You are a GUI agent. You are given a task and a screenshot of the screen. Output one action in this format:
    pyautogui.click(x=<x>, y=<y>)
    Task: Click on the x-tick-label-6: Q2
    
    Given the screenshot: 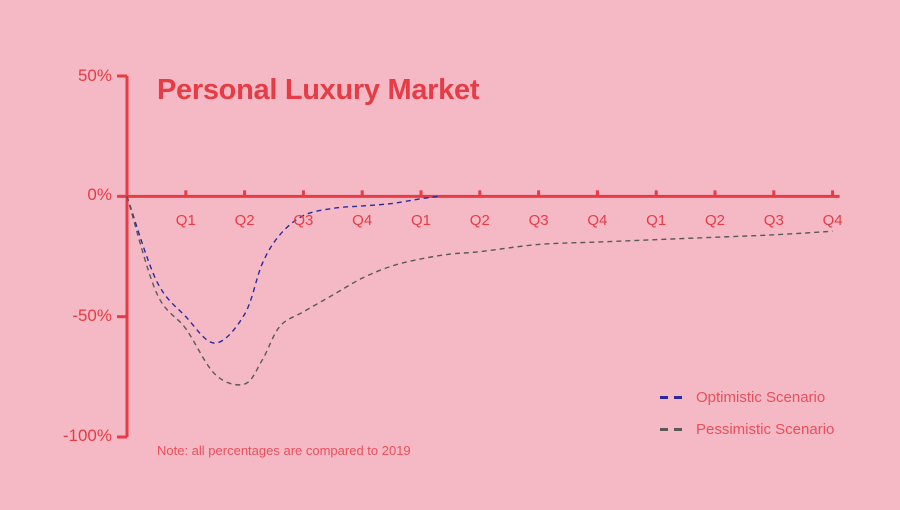 What is the action you would take?
    pyautogui.click(x=479, y=220)
    